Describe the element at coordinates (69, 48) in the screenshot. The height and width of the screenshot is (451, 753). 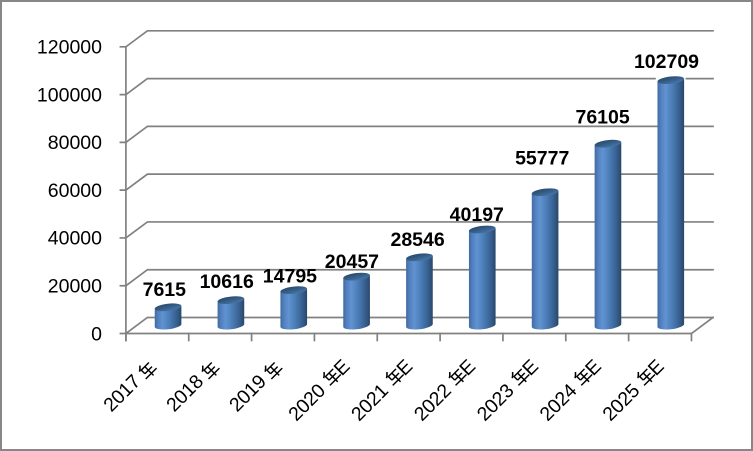
I see `svg-text: 120000` at that location.